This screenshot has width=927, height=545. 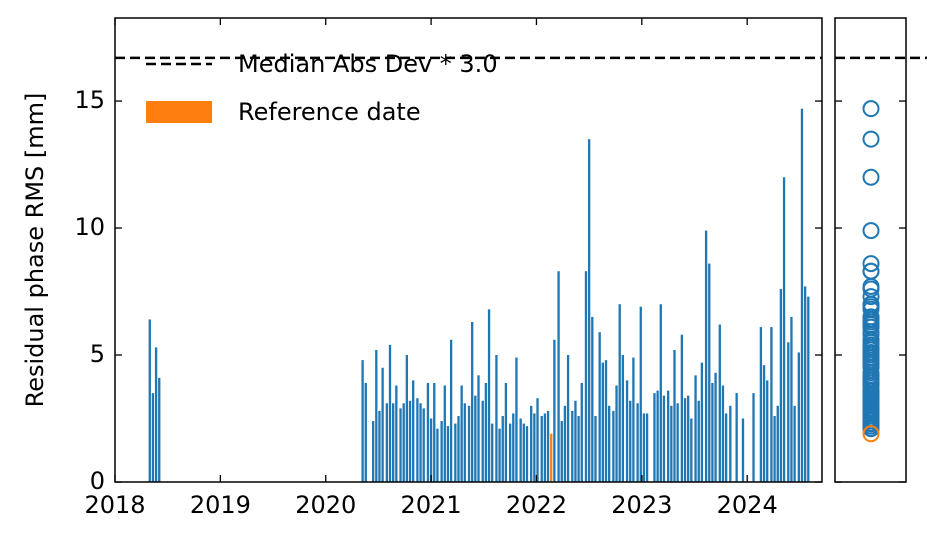 I want to click on y-axis-label: Residual phase RMS [mm], so click(x=35, y=250).